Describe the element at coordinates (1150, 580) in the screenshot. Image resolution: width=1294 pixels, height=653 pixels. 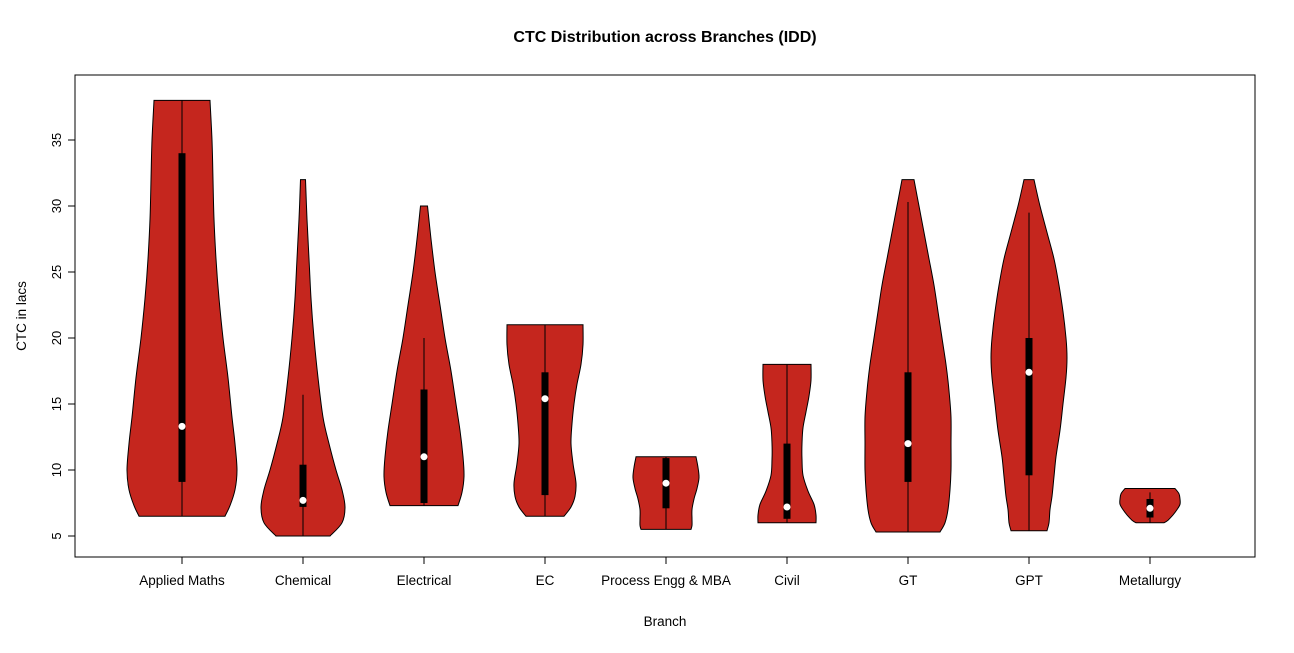
I see `category-label: Metallurgy` at that location.